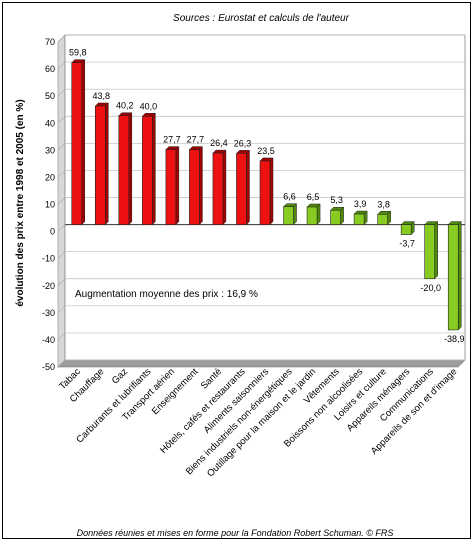 The height and width of the screenshot is (543, 475). Describe the element at coordinates (383, 204) in the screenshot. I see `bar-value-label: 3,8` at that location.